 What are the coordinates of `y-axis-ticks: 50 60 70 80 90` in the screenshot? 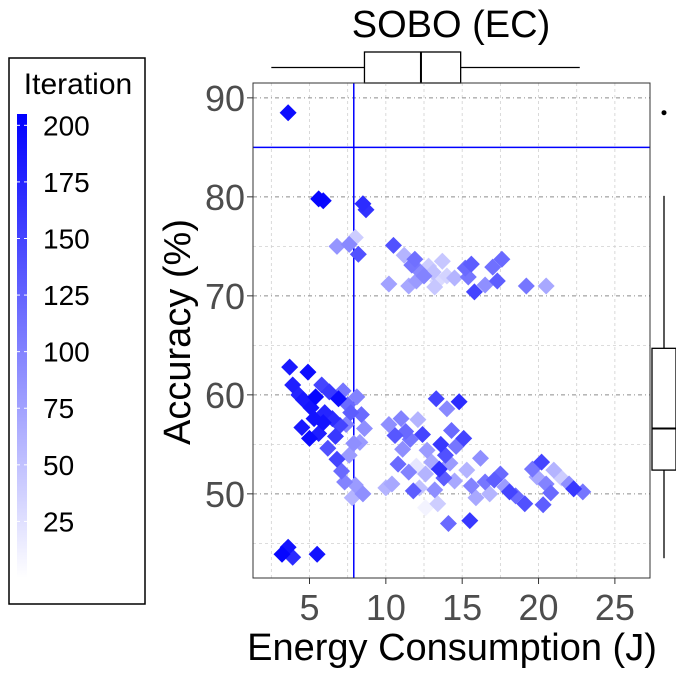 It's located at (229, 296).